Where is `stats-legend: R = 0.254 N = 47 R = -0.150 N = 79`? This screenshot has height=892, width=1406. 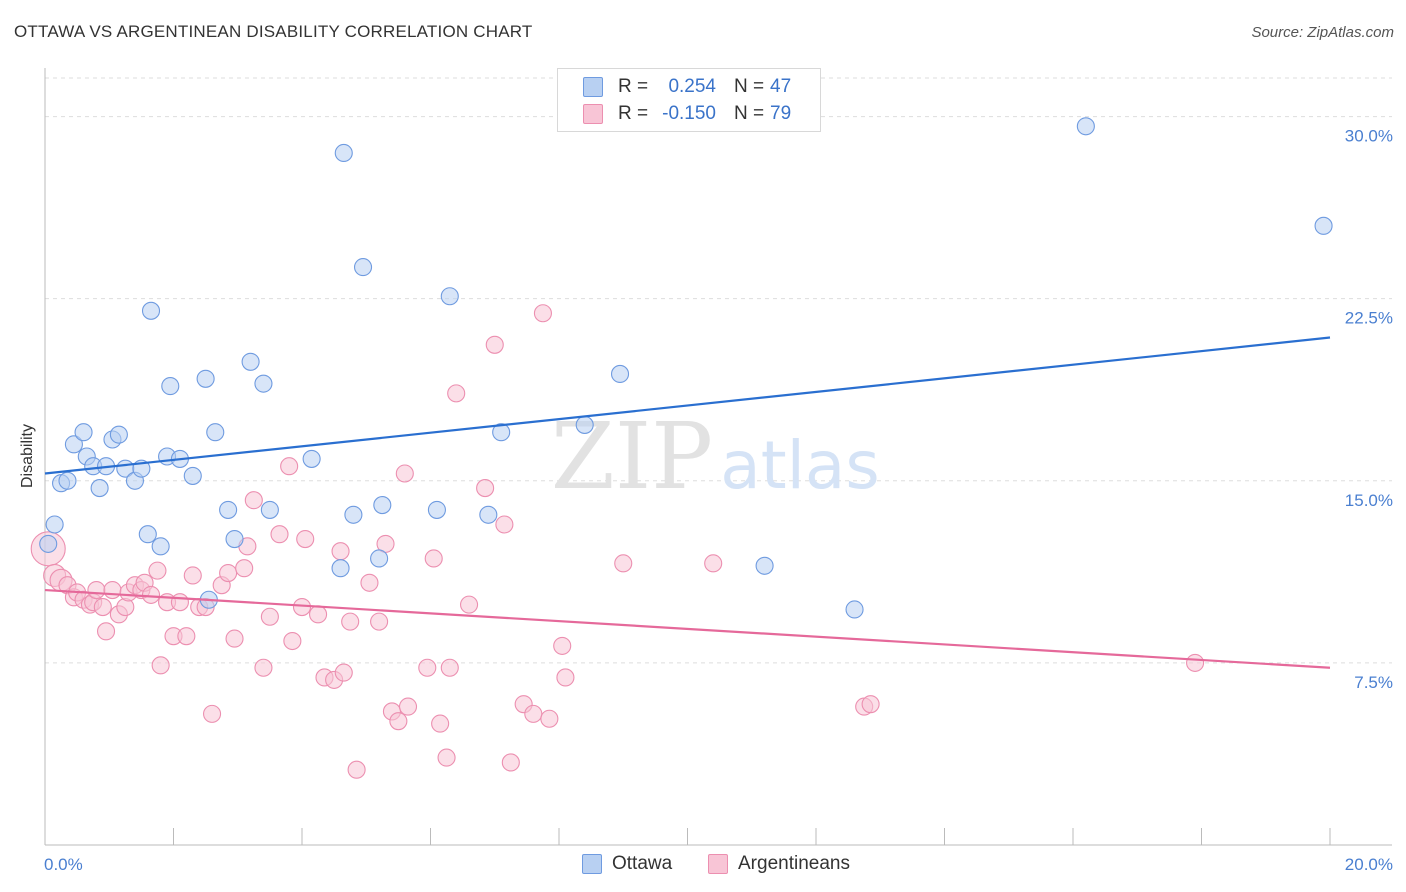
stats-legend: R = 0.254 N = 47 R = -0.150 N = 79 is located at coordinates (689, 100).